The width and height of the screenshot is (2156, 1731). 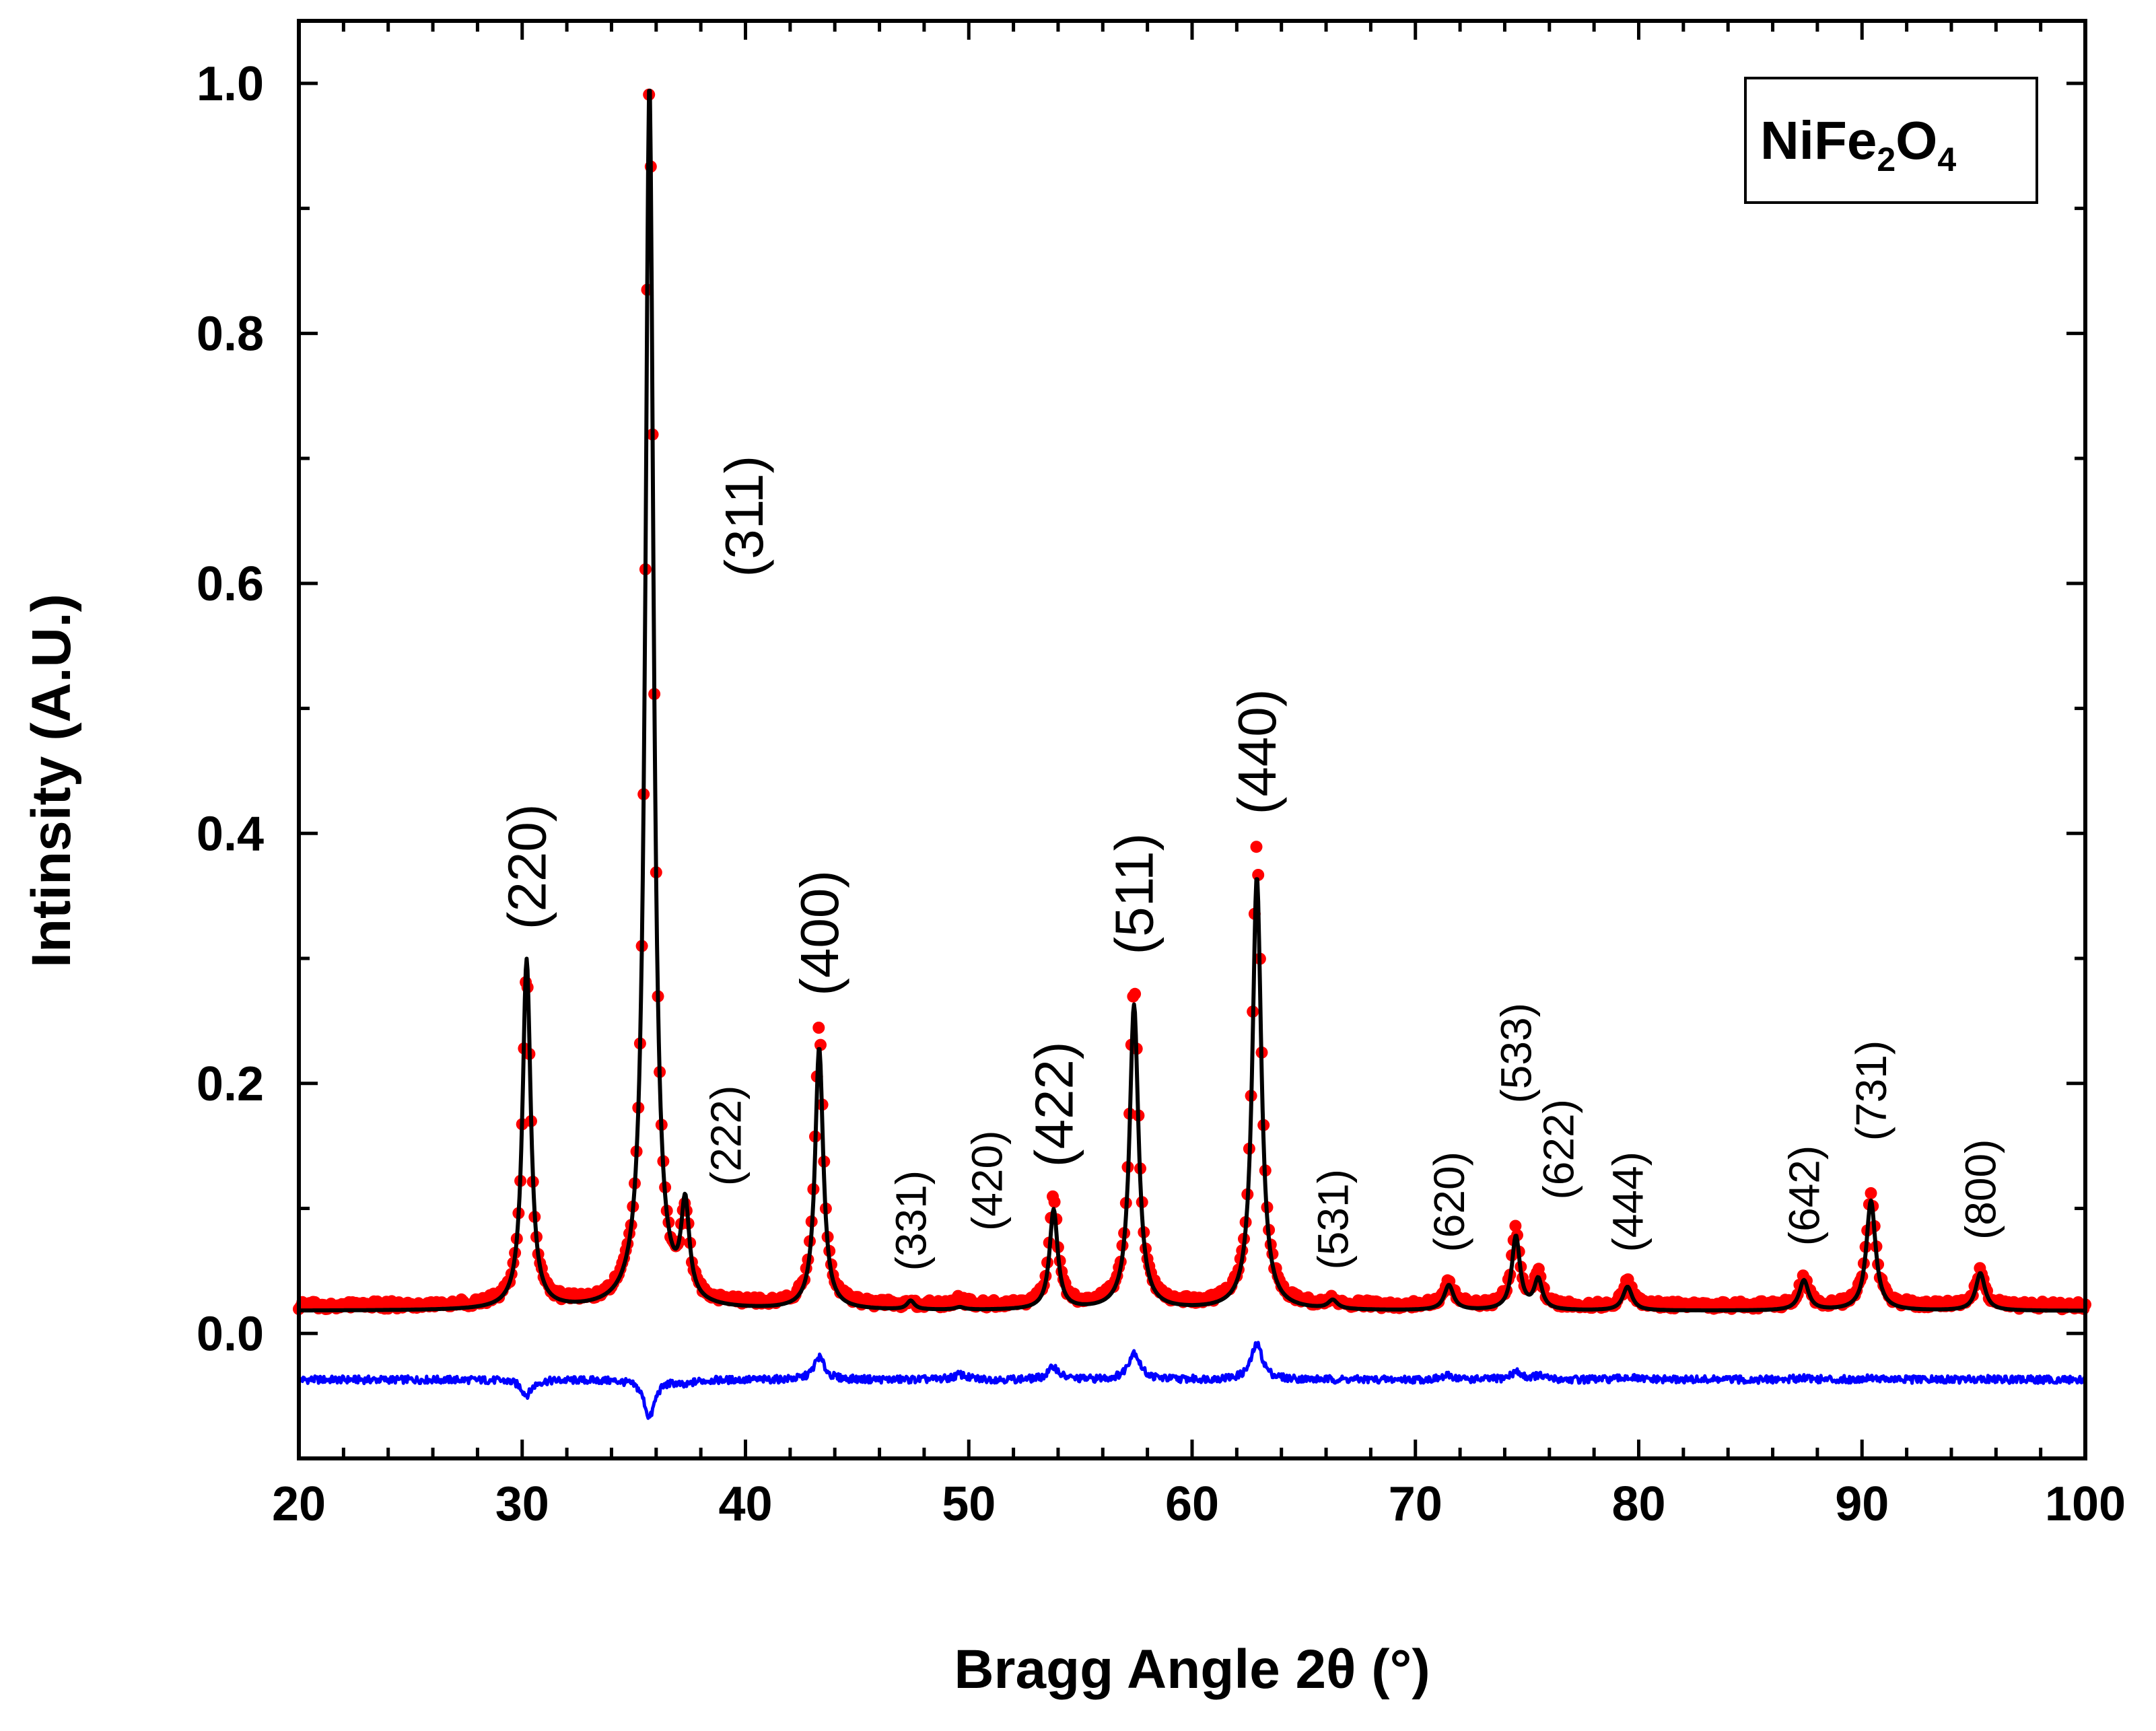 I want to click on y-tick-label: 0.4, so click(x=230, y=834).